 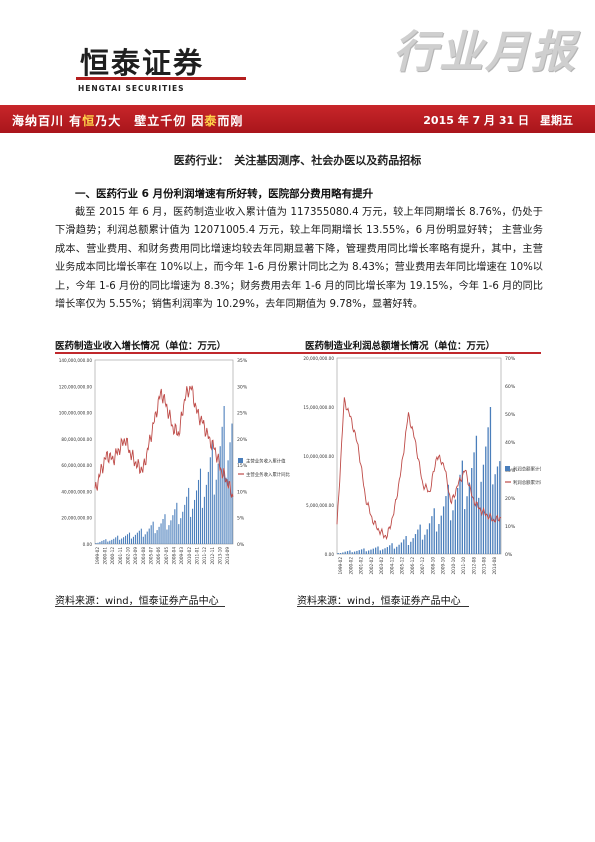 I want to click on legend-bar-swatch, so click(x=240, y=460).